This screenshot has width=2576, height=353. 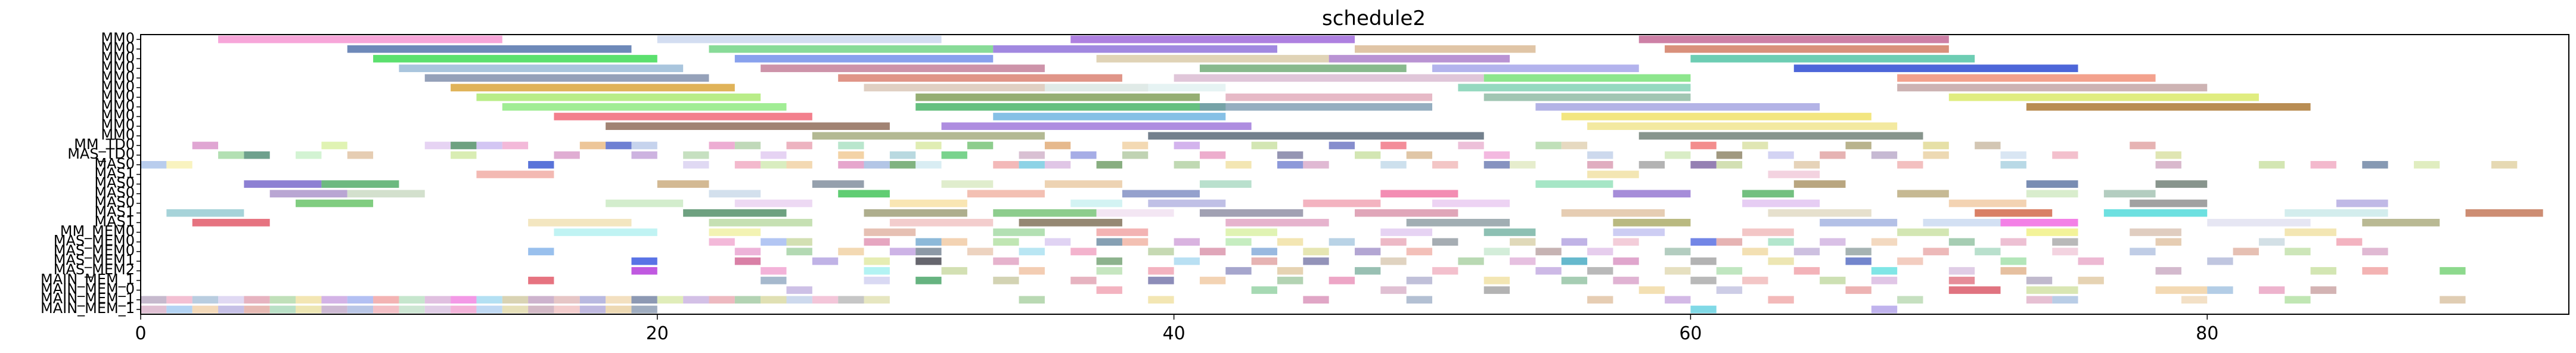 I want to click on y-tick-label: MAS_TD0, so click(x=101, y=153).